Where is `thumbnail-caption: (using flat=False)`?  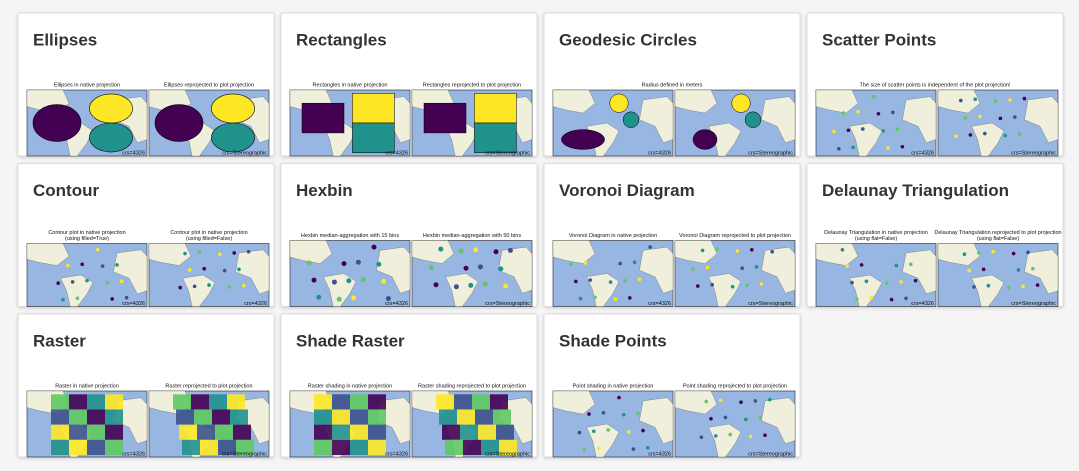 thumbnail-caption: (using flat=False) is located at coordinates (876, 239).